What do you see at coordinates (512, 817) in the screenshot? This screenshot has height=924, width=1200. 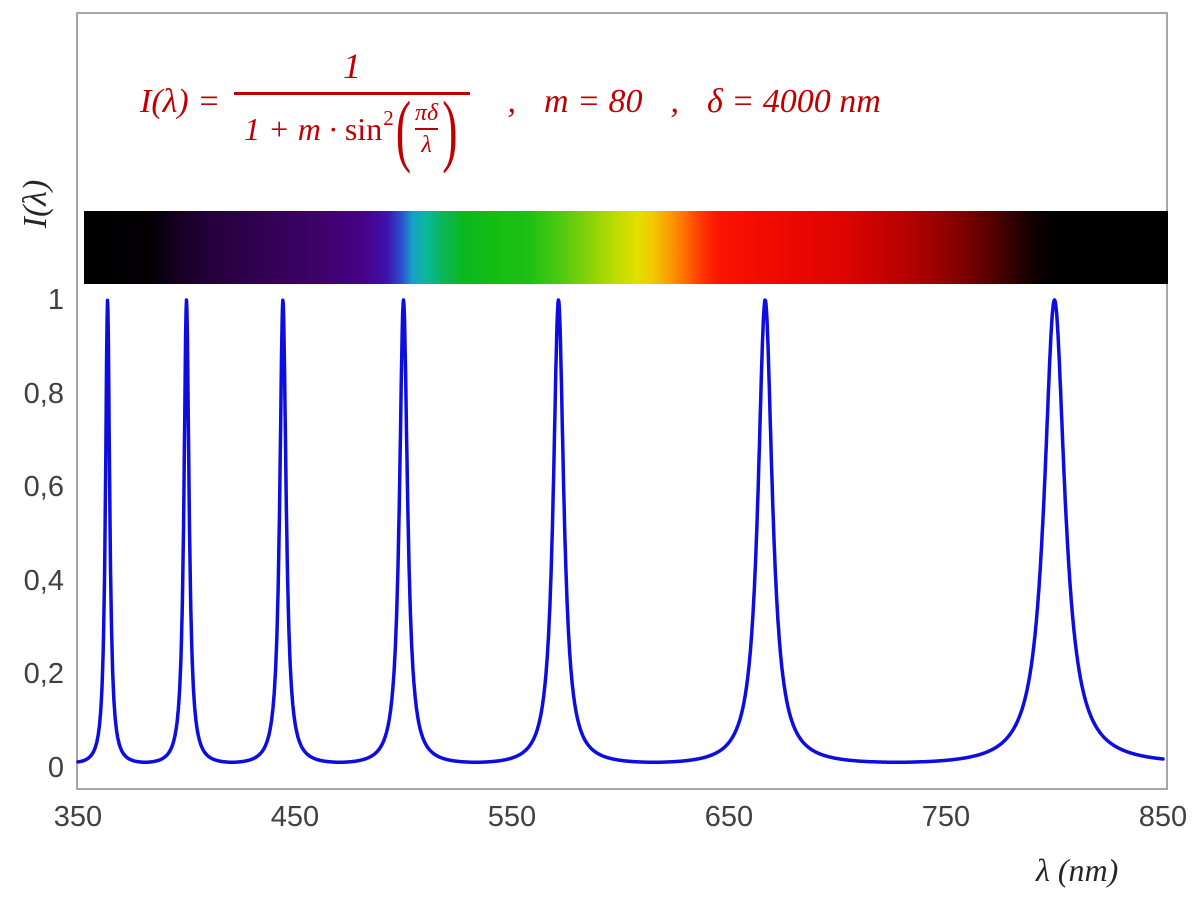 I see `x-tick-label: 550` at bounding box center [512, 817].